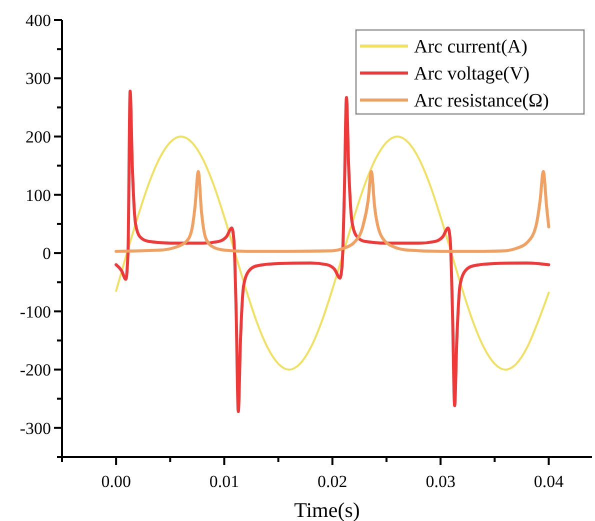 The height and width of the screenshot is (521, 595). What do you see at coordinates (38, 136) in the screenshot?
I see `y-tick-label: 200` at bounding box center [38, 136].